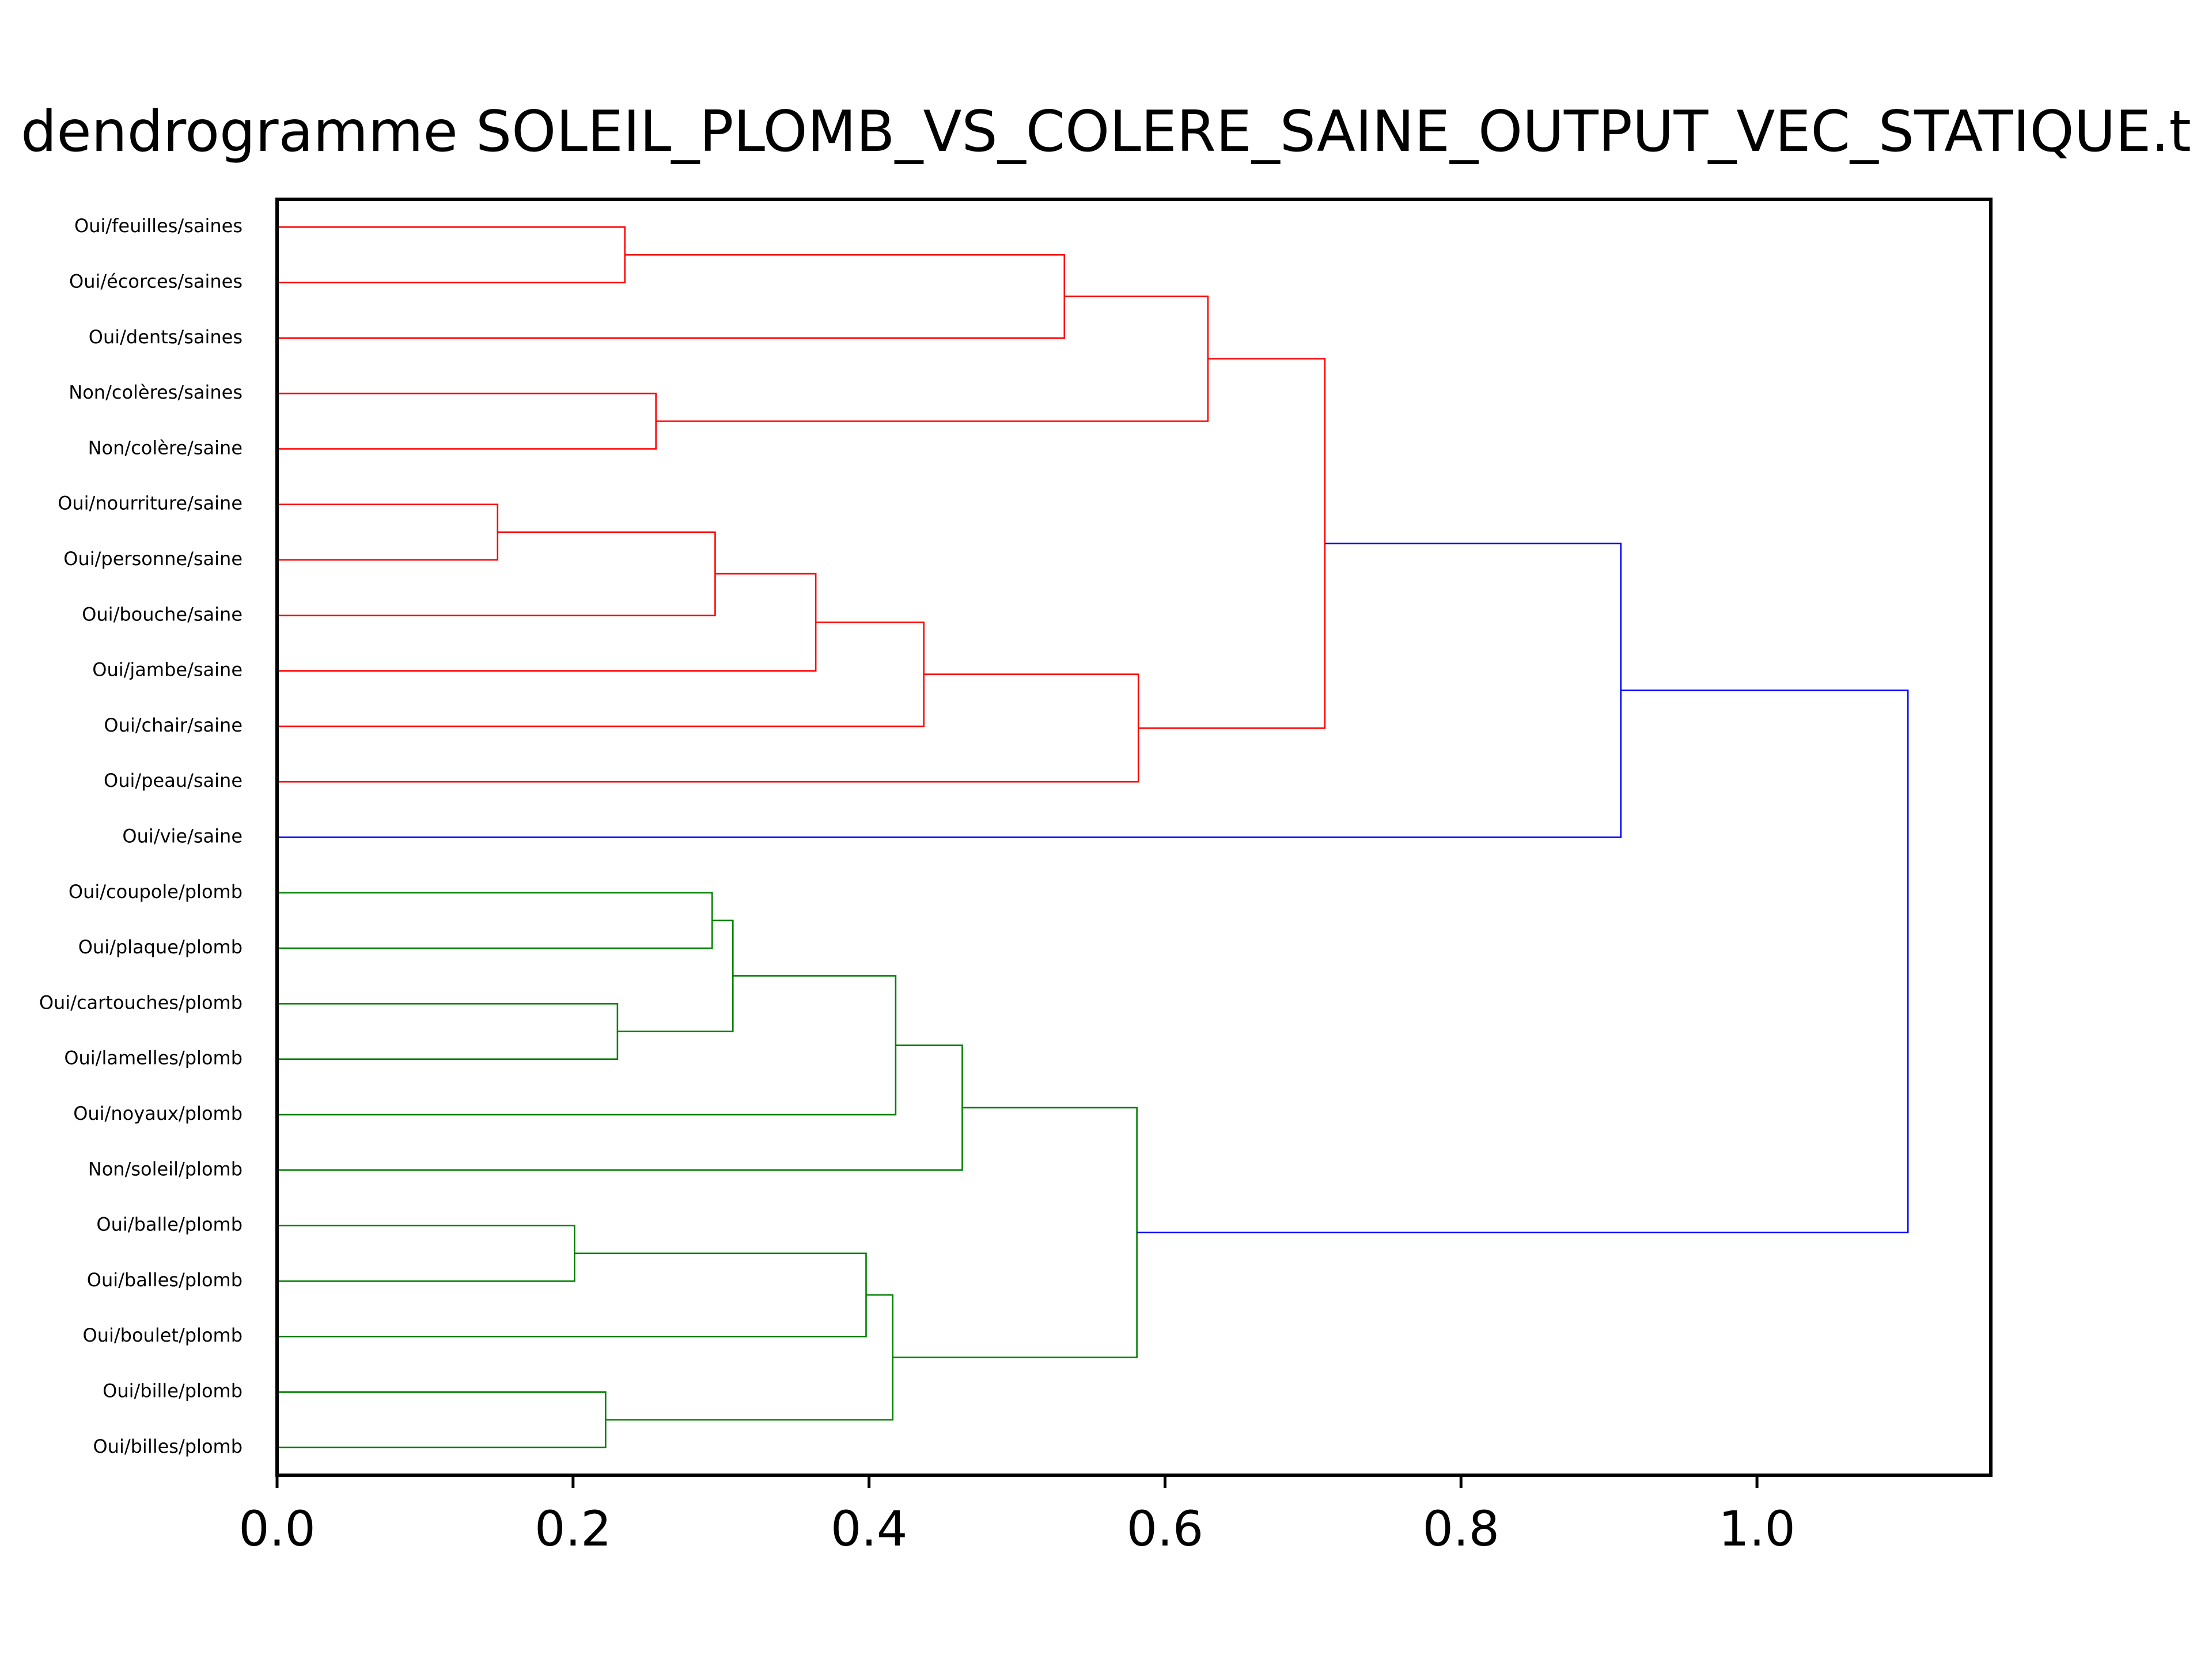 Image resolution: width=2212 pixels, height=1659 pixels. What do you see at coordinates (1523, 961) in the screenshot?
I see `dendrogram-link-m22` at bounding box center [1523, 961].